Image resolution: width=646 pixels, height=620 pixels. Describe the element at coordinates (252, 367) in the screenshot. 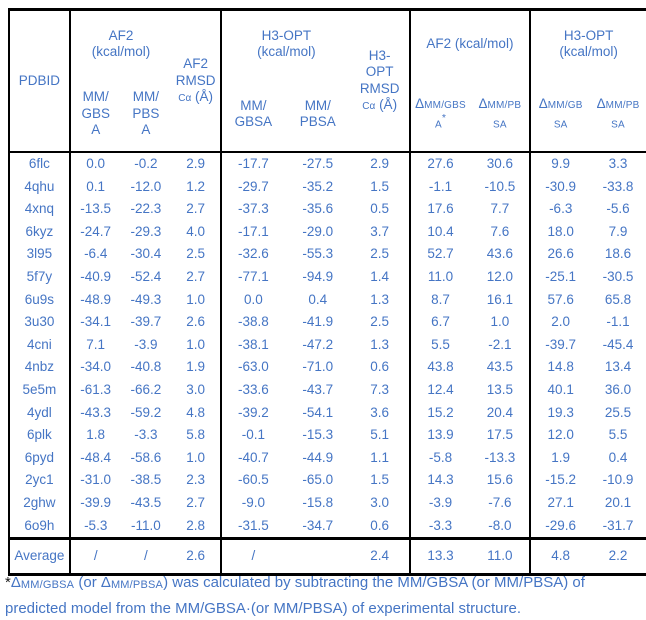

I see `value-cell: -63.0` at that location.